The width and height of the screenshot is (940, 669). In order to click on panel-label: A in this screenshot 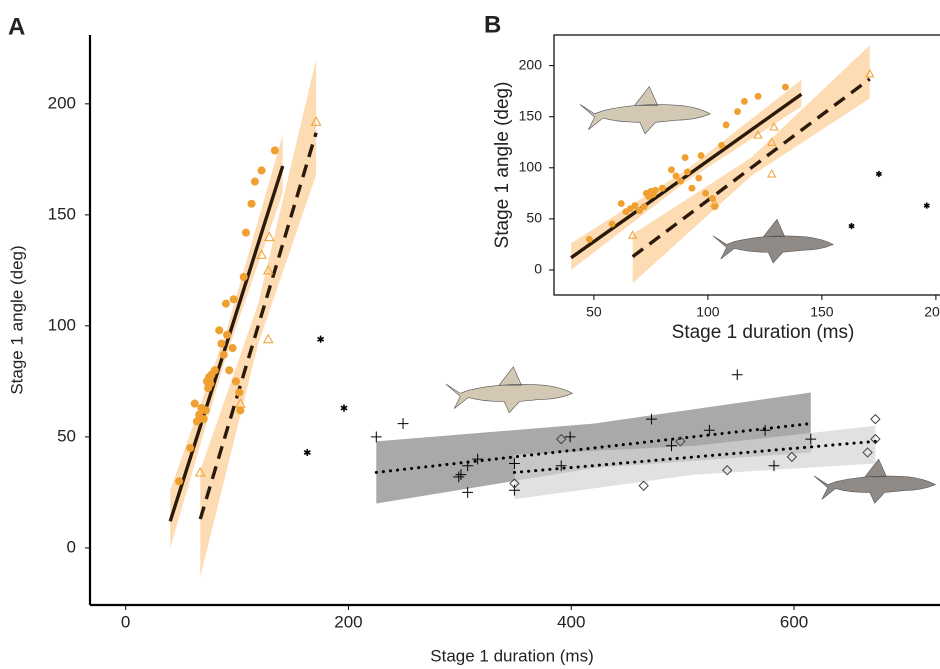, I will do `click(16, 26)`.